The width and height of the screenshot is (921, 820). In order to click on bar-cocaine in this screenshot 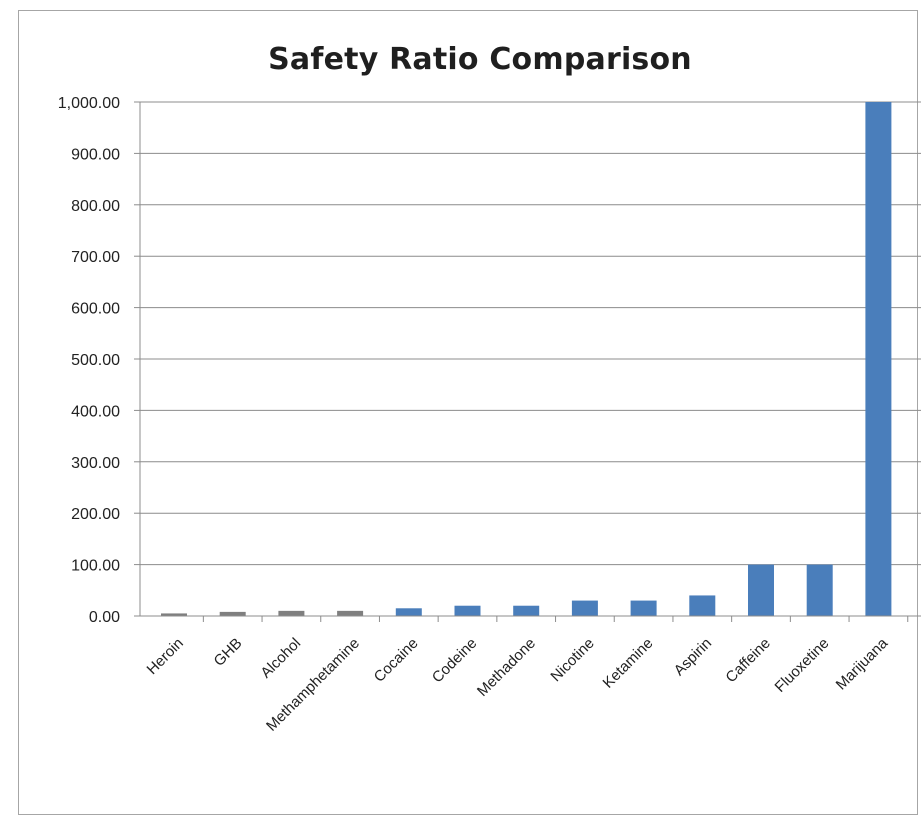, I will do `click(408, 612)`.